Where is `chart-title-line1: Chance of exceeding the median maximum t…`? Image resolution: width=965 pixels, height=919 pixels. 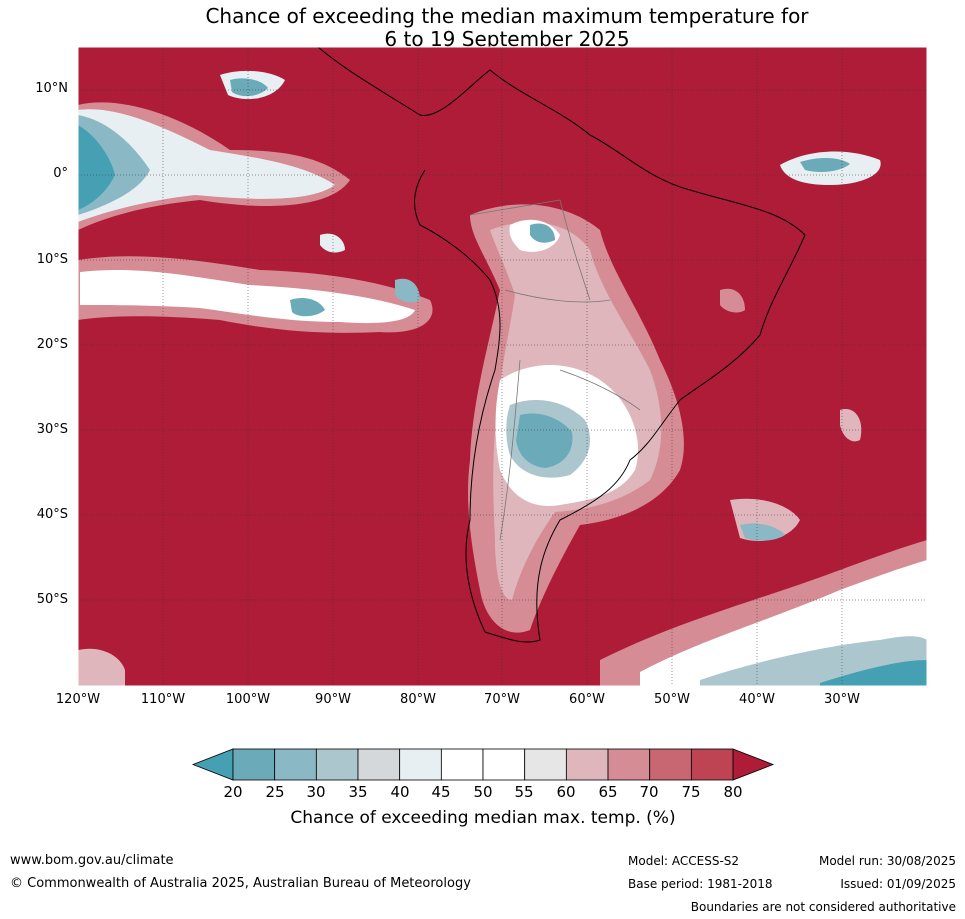
chart-title-line1: Chance of exceeding the median maximum t… is located at coordinates (507, 16).